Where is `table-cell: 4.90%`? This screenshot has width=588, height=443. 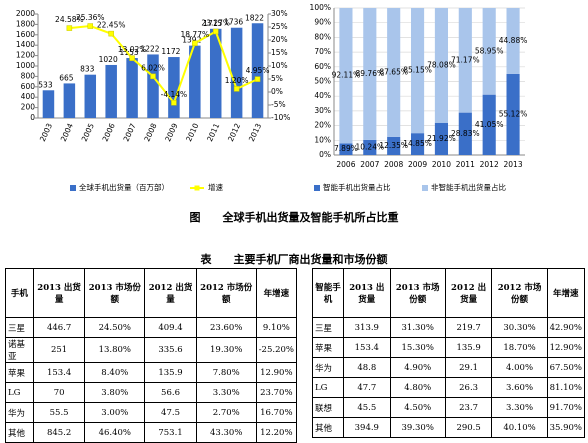
table-cell: 4.90% is located at coordinates (417, 367).